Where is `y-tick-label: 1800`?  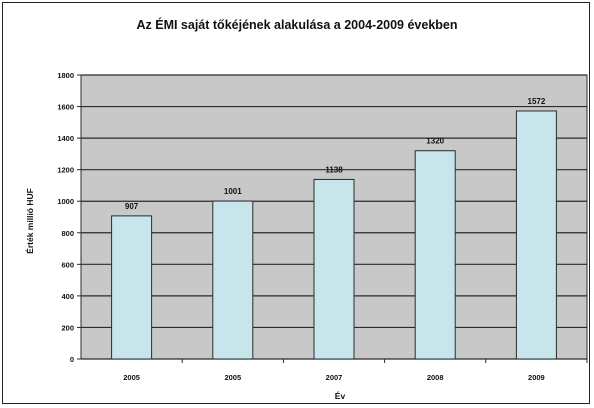
y-tick-label: 1800 is located at coordinates (65, 75).